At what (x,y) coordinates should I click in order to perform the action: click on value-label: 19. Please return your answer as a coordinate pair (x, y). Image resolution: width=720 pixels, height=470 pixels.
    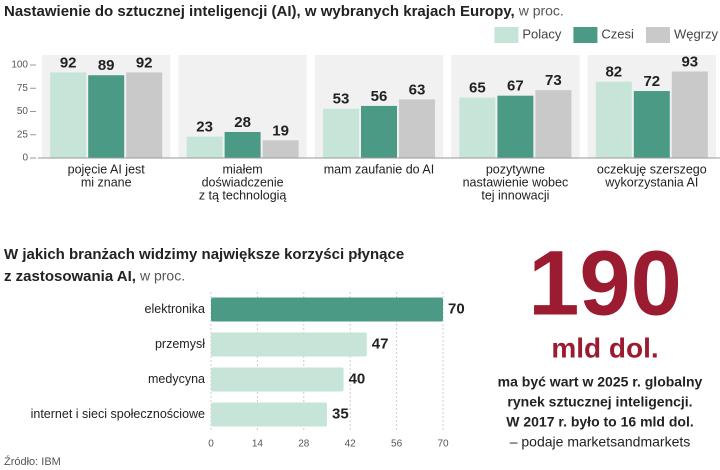
    Looking at the image, I should click on (280, 130).